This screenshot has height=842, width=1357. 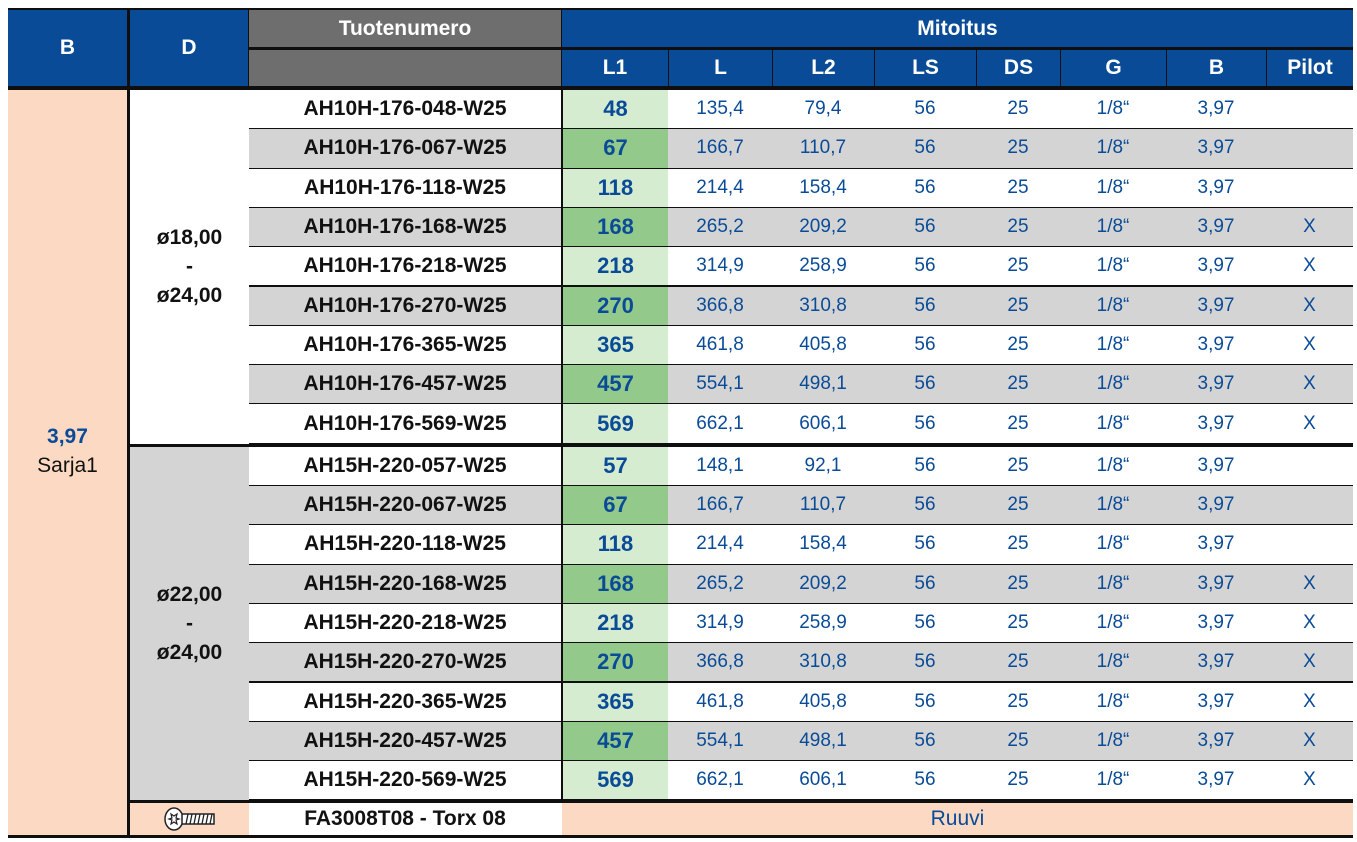 I want to click on l1-value: 457, so click(x=615, y=740).